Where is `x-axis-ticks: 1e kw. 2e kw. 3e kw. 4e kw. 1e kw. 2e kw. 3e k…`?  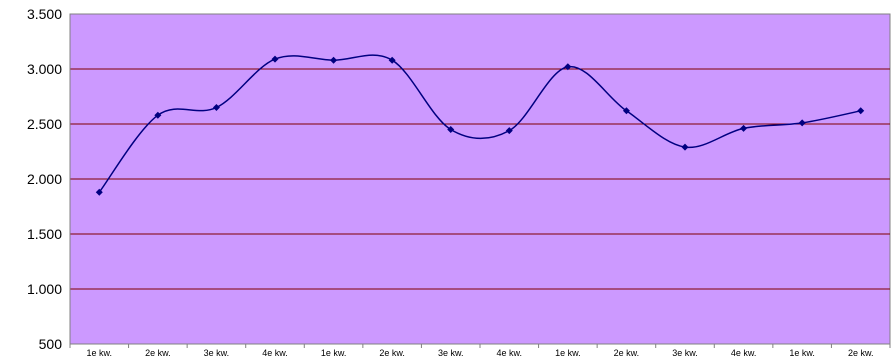 x-axis-ticks: 1e kw. 2e kw. 3e kw. 4e kw. 1e kw. 2e kw. 3e k… is located at coordinates (480, 351).